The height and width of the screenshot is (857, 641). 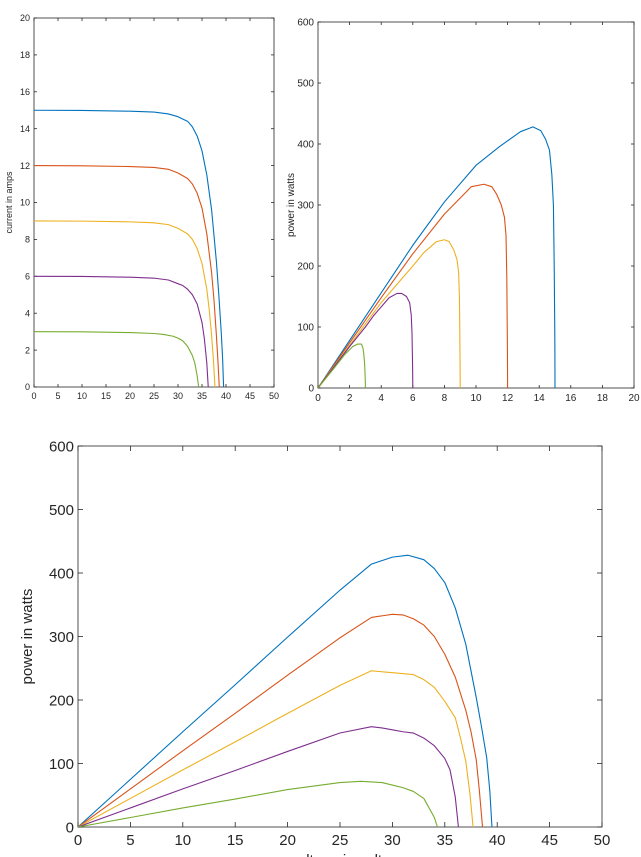 What do you see at coordinates (27, 387) in the screenshot?
I see `iv-y-tick-label: 0` at bounding box center [27, 387].